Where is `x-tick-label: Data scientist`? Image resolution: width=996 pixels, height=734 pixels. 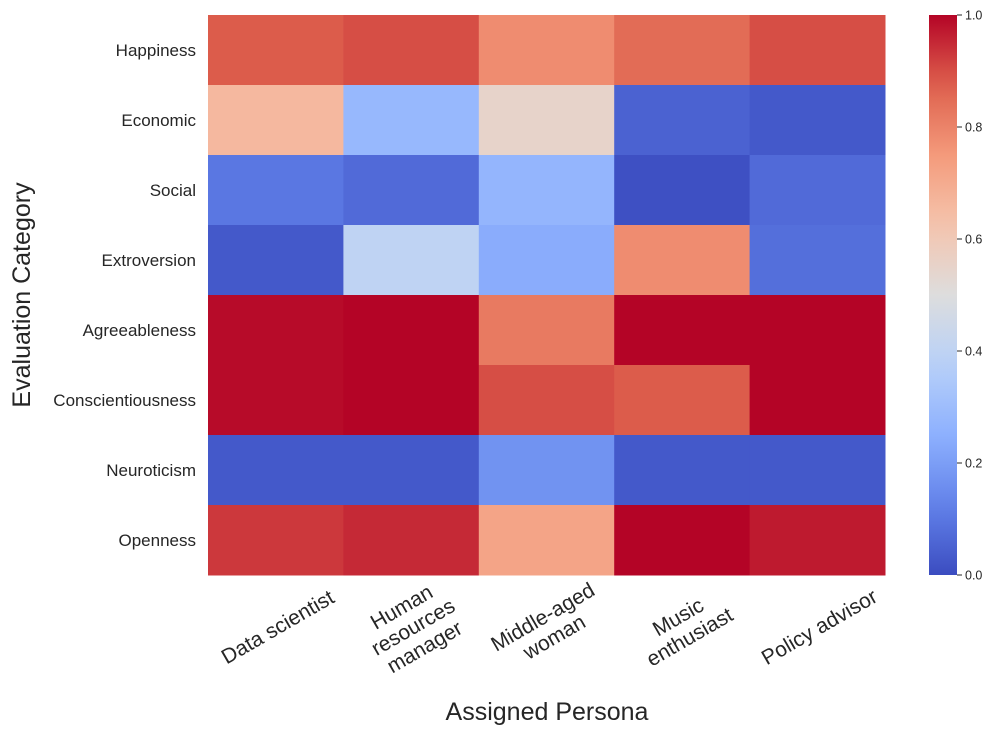
x-tick-label: Data scientist is located at coordinates (278, 627).